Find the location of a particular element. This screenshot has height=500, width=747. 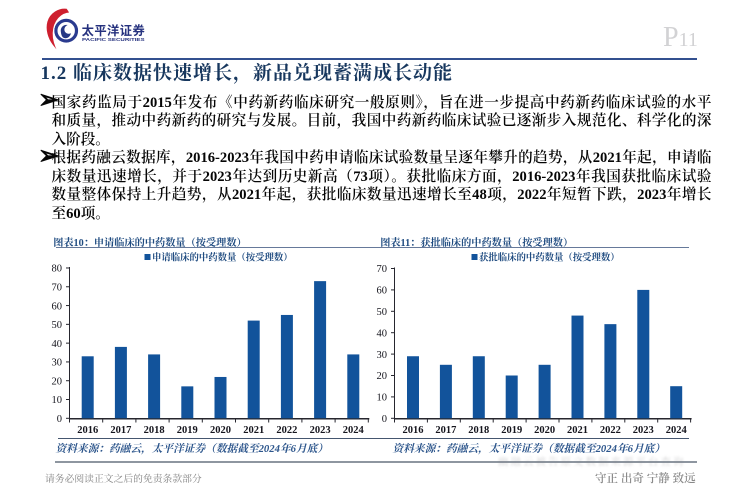

svg-text: 80 is located at coordinates (57, 269).